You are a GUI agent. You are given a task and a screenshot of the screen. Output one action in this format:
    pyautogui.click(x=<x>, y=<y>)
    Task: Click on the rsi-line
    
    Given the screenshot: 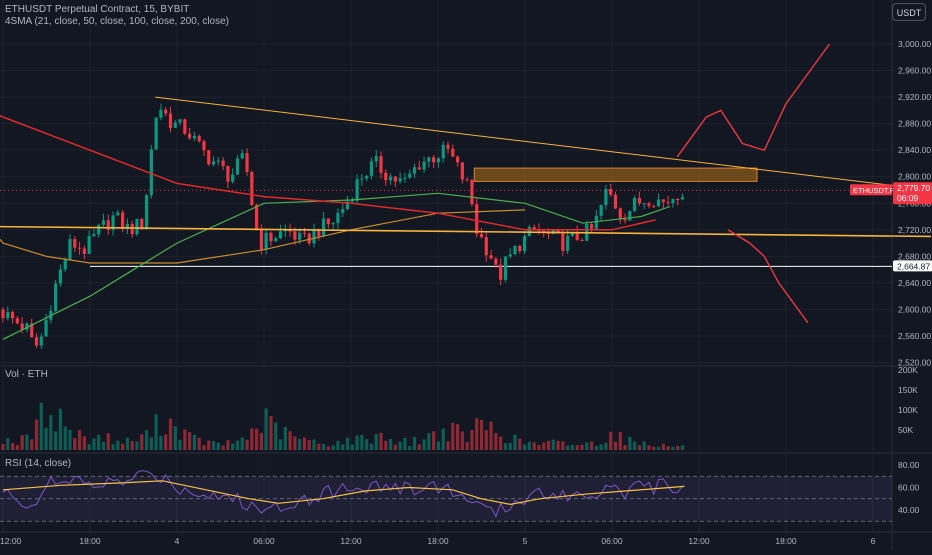 What is the action you would take?
    pyautogui.click(x=342, y=494)
    